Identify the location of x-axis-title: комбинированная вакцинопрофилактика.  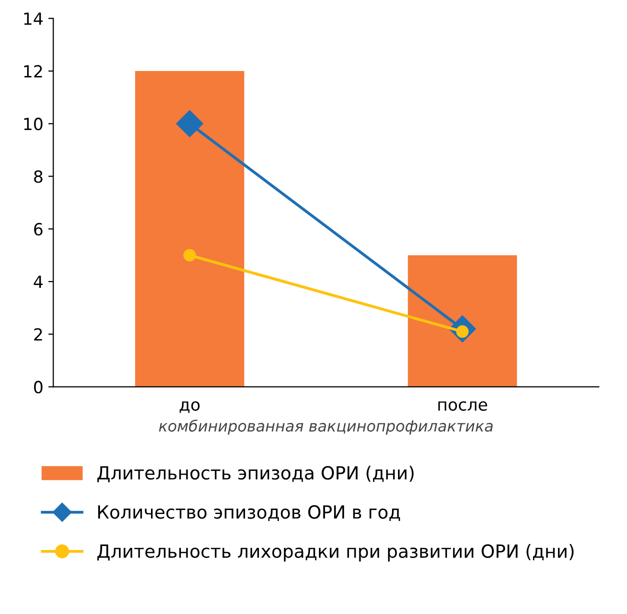
(326, 427).